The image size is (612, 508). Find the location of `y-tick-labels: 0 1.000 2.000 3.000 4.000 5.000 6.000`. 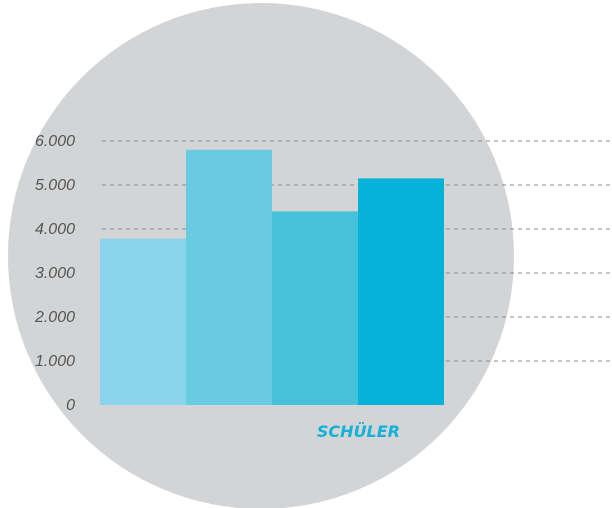

y-tick-labels: 0 1.000 2.000 3.000 4.000 5.000 6.000 is located at coordinates (54, 273).